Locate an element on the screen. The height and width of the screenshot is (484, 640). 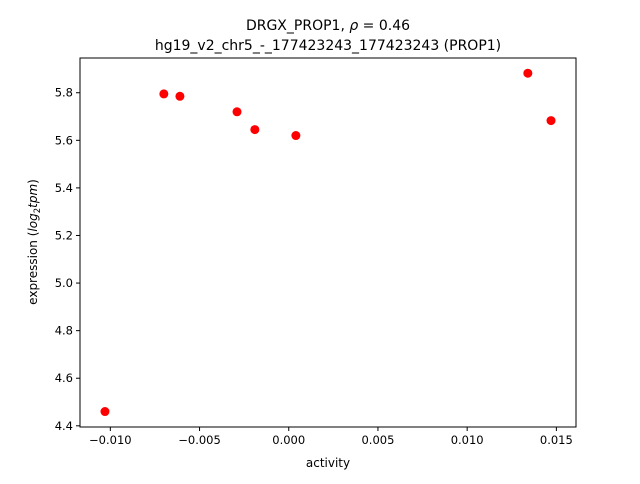
x-tick-label: 0.010 is located at coordinates (467, 440).